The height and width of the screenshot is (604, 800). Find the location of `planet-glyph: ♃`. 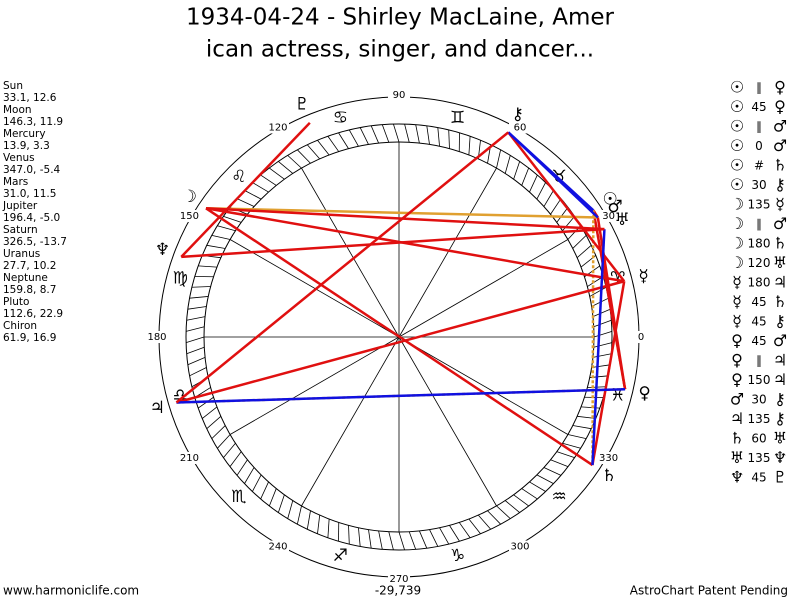

planet-glyph: ♃ is located at coordinates (157, 408).